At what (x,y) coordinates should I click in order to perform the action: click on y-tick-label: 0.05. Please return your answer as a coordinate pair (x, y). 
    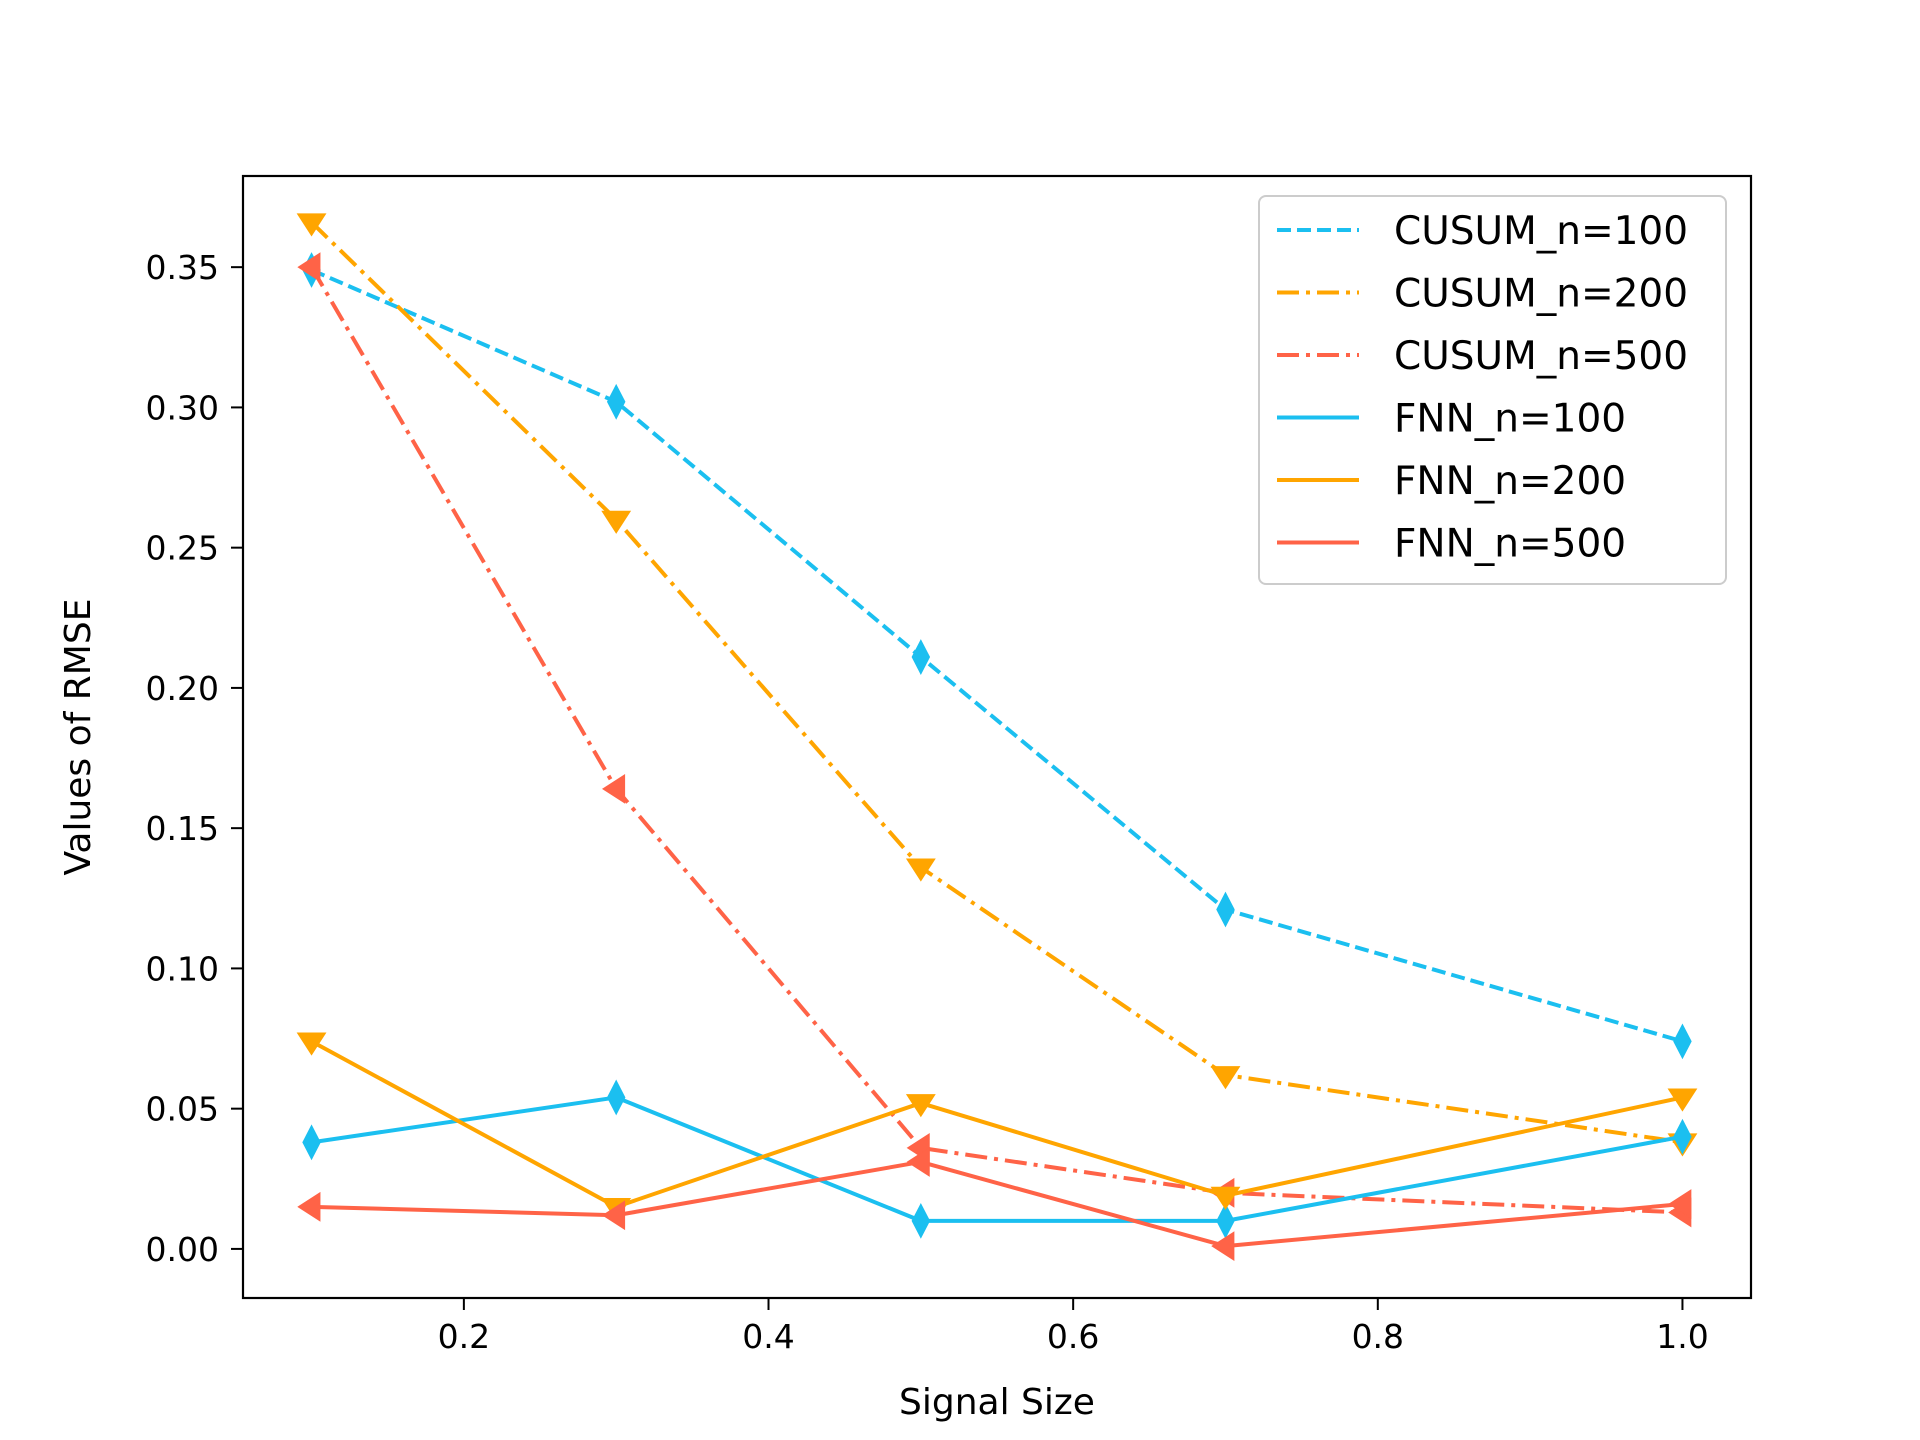
    Looking at the image, I should click on (182, 1109).